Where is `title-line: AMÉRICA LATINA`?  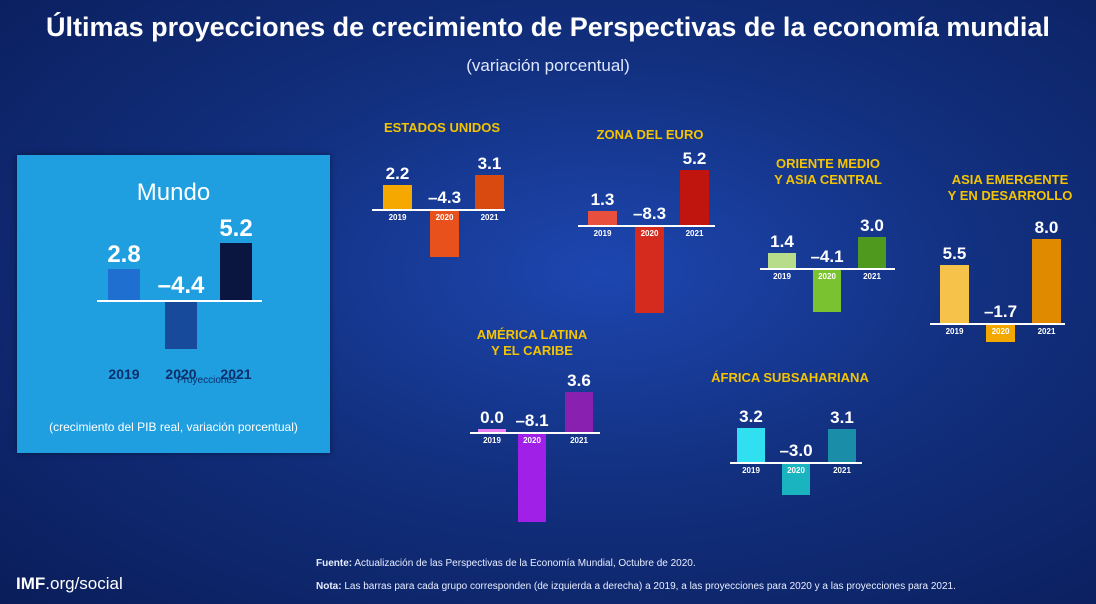
title-line: AMÉRICA LATINA is located at coordinates (532, 334).